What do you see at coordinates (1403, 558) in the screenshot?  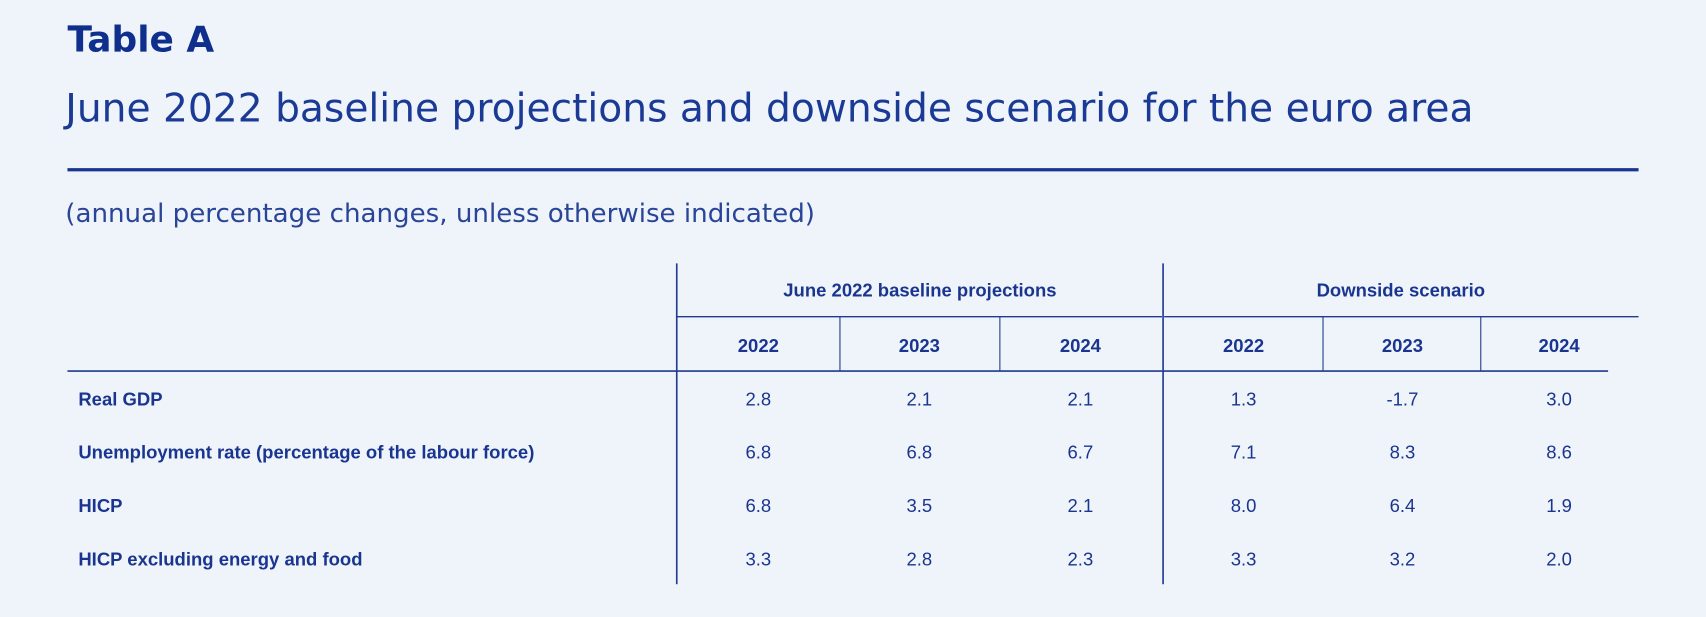 I see `cell: 3.2` at bounding box center [1403, 558].